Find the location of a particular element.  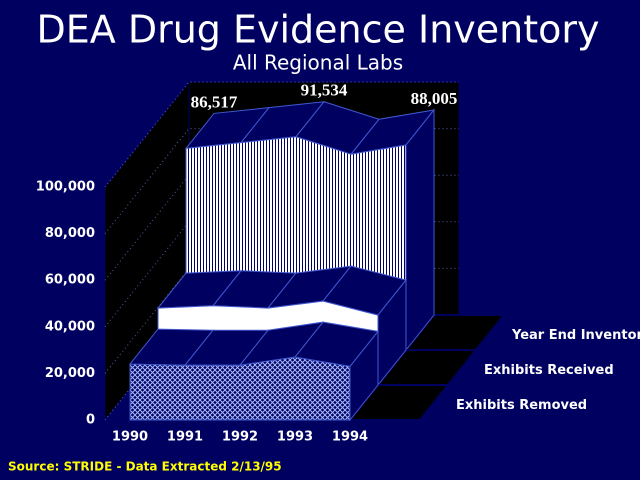

y-tick-label: 60,000 is located at coordinates (70, 280).